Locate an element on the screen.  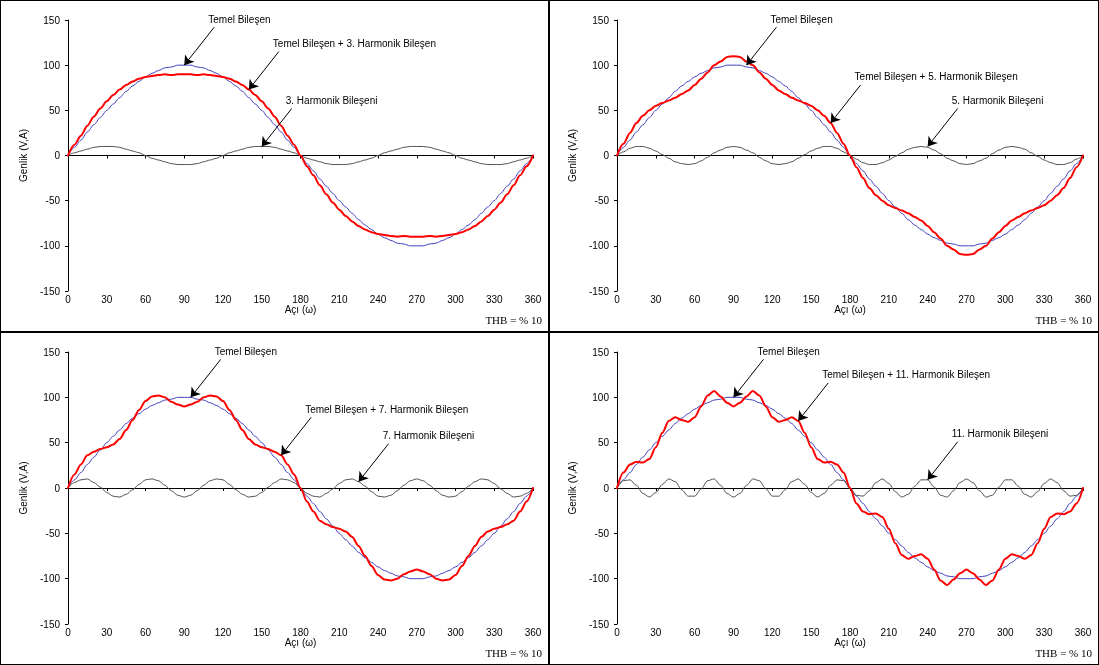
annotation: 7. Harmonik Bileşeni is located at coordinates (428, 436).